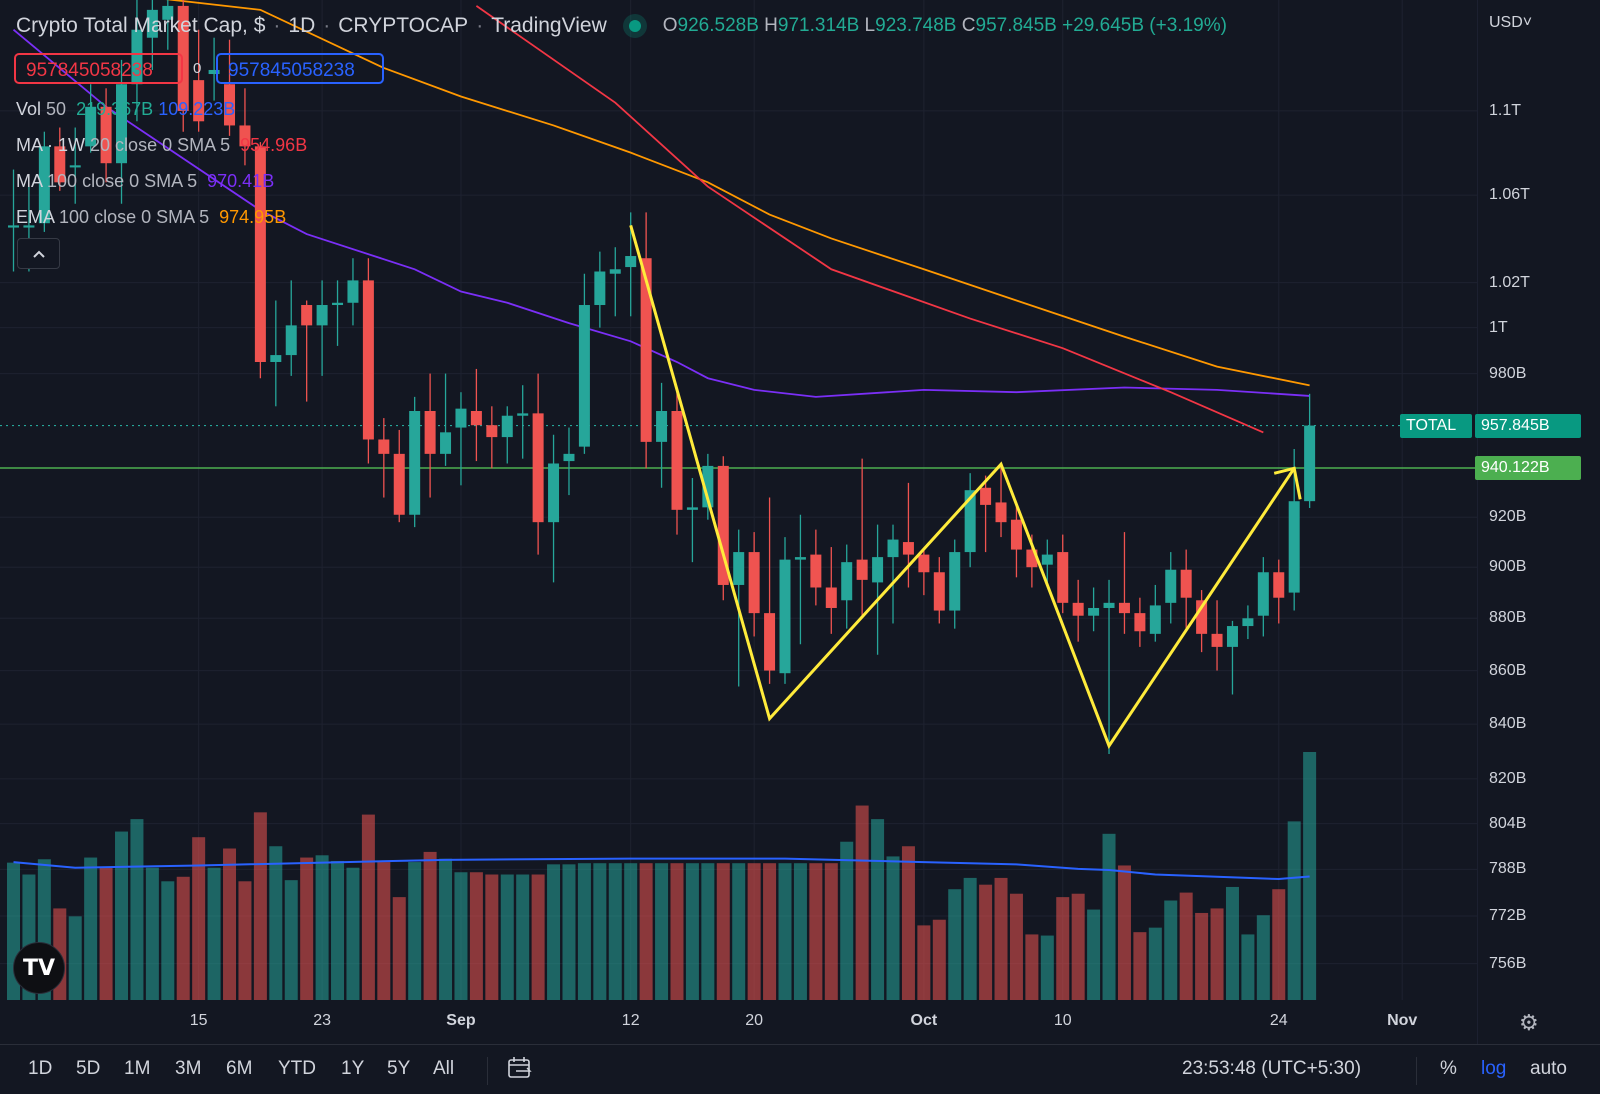 The image size is (1600, 1094). Describe the element at coordinates (353, 1068) in the screenshot. I see `range-1y-button: 1Y` at that location.